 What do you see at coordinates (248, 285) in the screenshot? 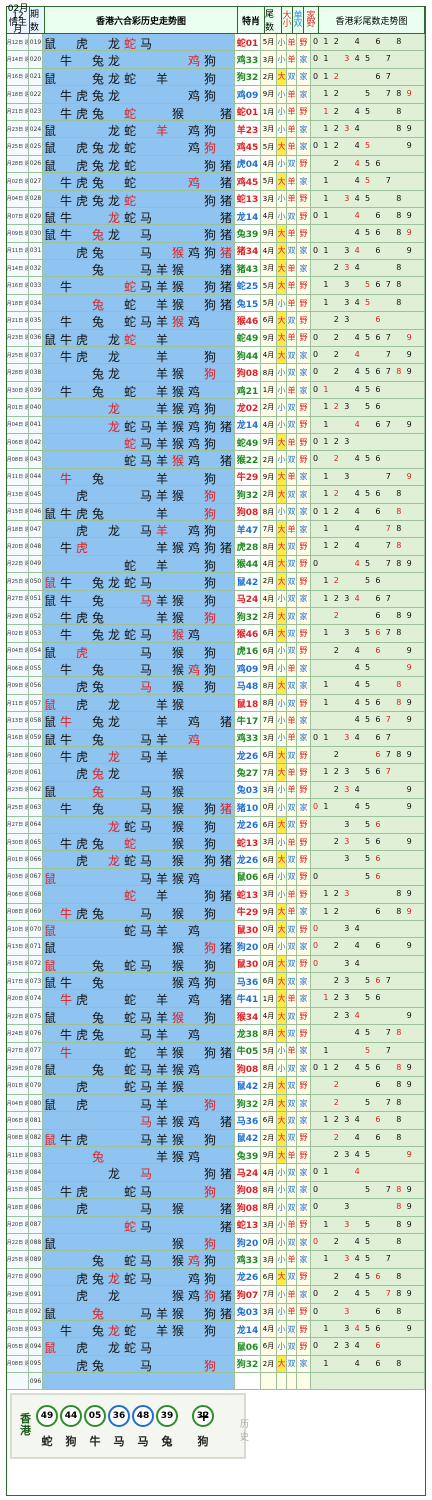
I see `special-zodiac: 蛇25` at bounding box center [248, 285].